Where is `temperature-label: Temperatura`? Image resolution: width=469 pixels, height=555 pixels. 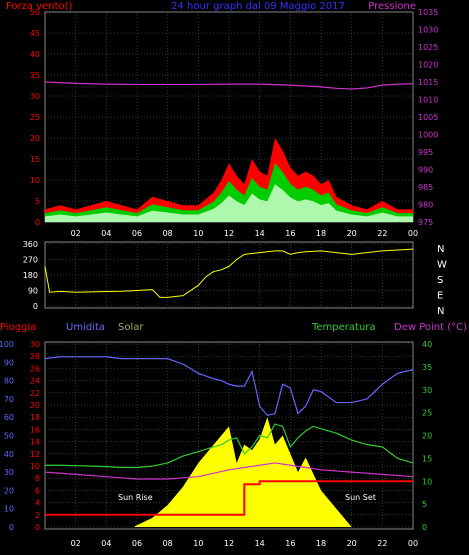 temperature-label: Temperatura is located at coordinates (343, 327).